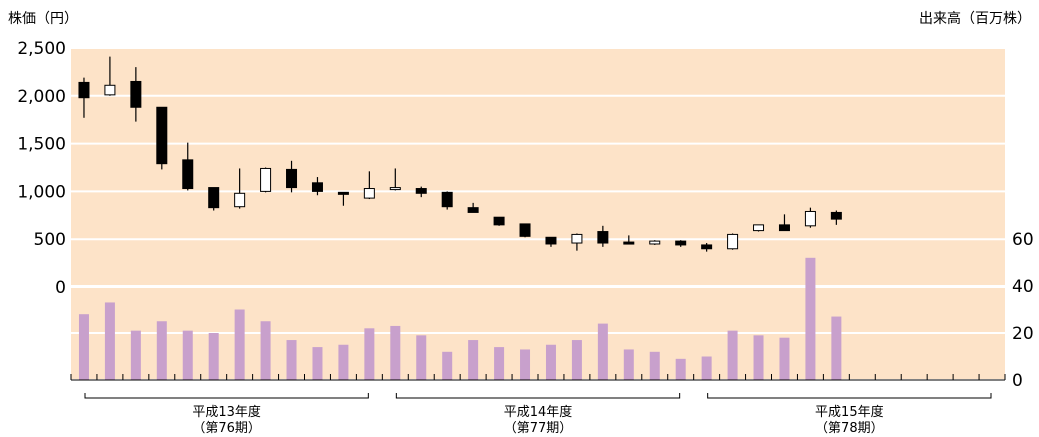 The image size is (1039, 437). What do you see at coordinates (538, 412) in the screenshot?
I see `fiscal-year-label: 平成14年度` at bounding box center [538, 412].